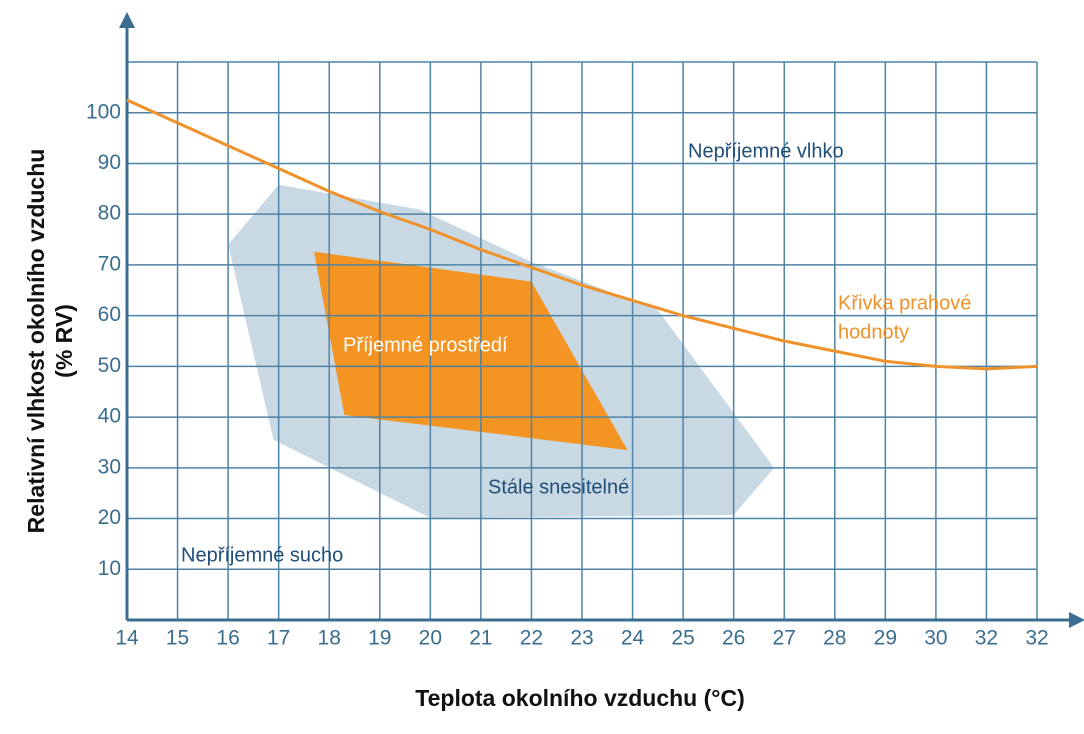 The height and width of the screenshot is (734, 1084). I want to click on annotation: Příjemné prostředí, so click(425, 345).